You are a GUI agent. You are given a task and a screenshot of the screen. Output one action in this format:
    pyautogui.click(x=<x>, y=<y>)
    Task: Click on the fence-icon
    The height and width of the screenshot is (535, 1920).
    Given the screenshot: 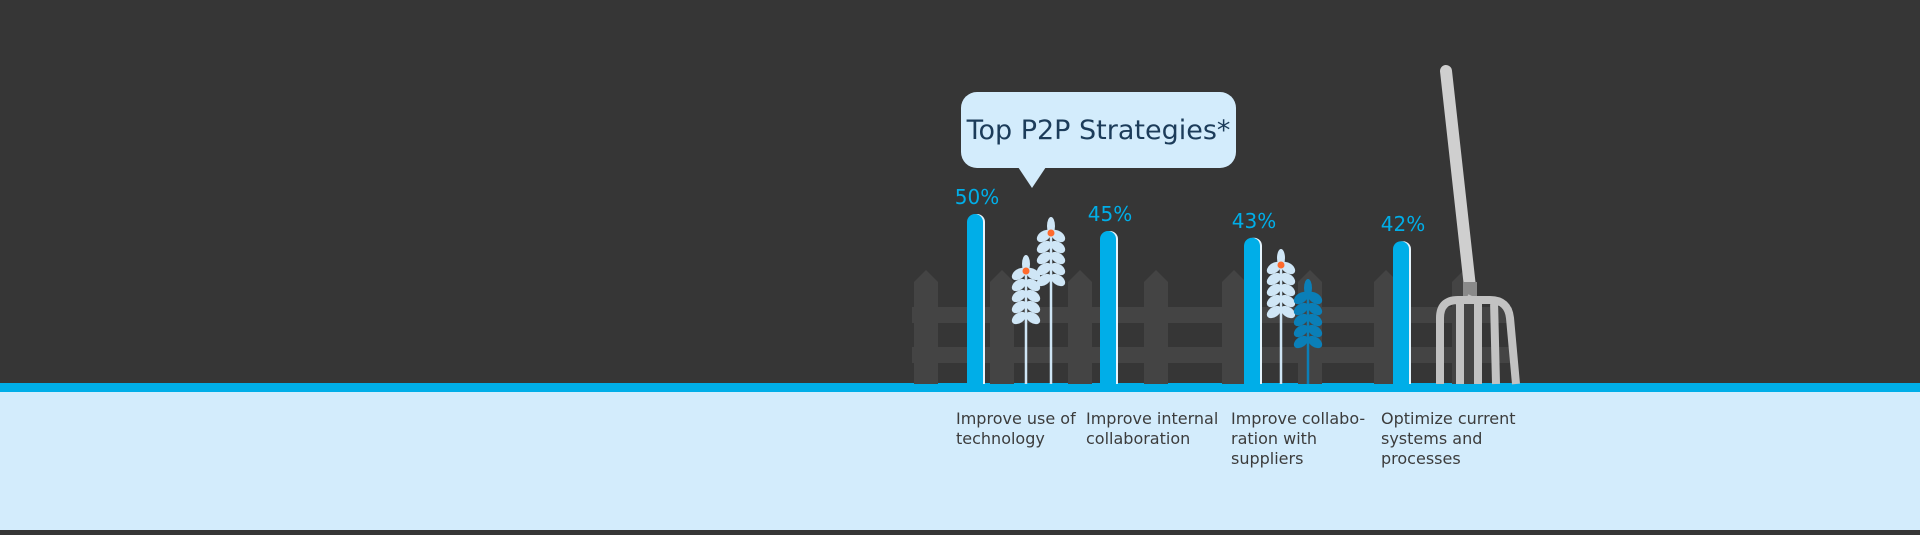 What is the action you would take?
    pyautogui.click(x=1212, y=327)
    